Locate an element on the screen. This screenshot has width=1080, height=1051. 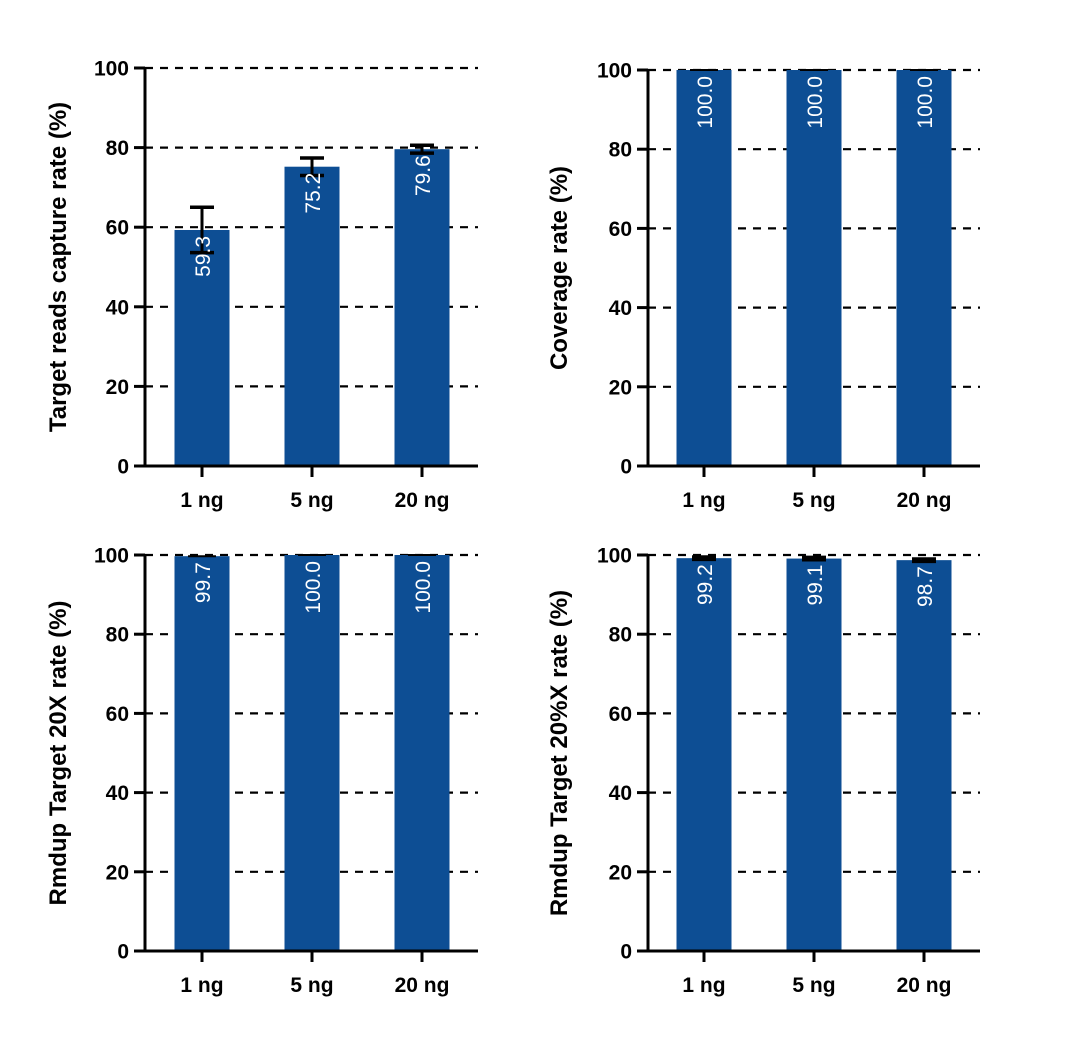
bar-value-label: 98.7 is located at coordinates (925, 586).